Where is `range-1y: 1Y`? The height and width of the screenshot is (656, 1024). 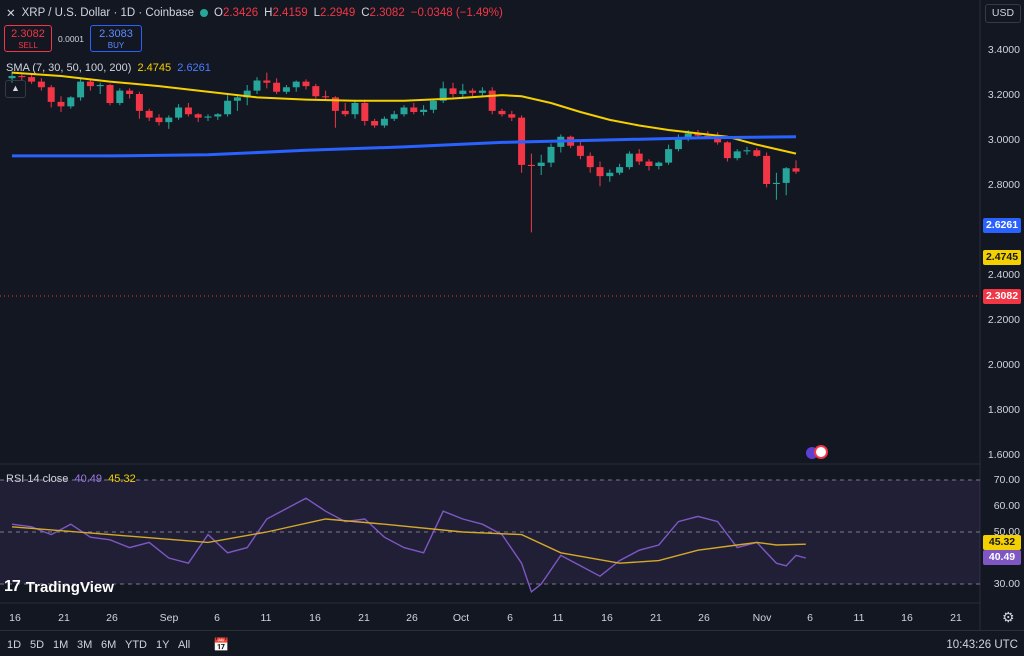 range-1y: 1Y is located at coordinates (163, 645).